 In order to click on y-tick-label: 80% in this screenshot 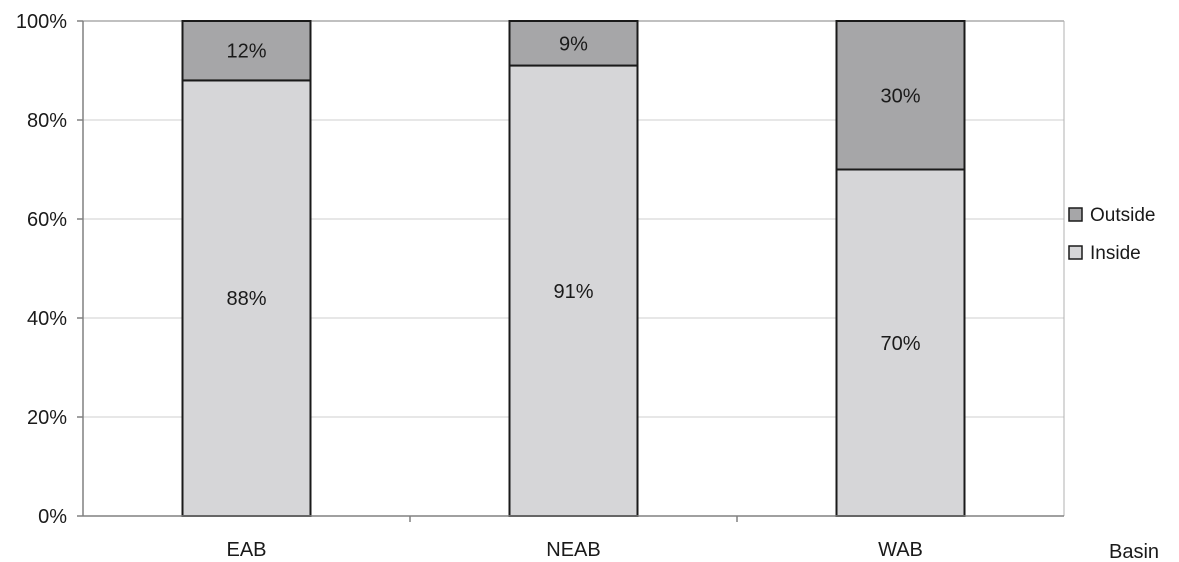, I will do `click(47, 121)`.